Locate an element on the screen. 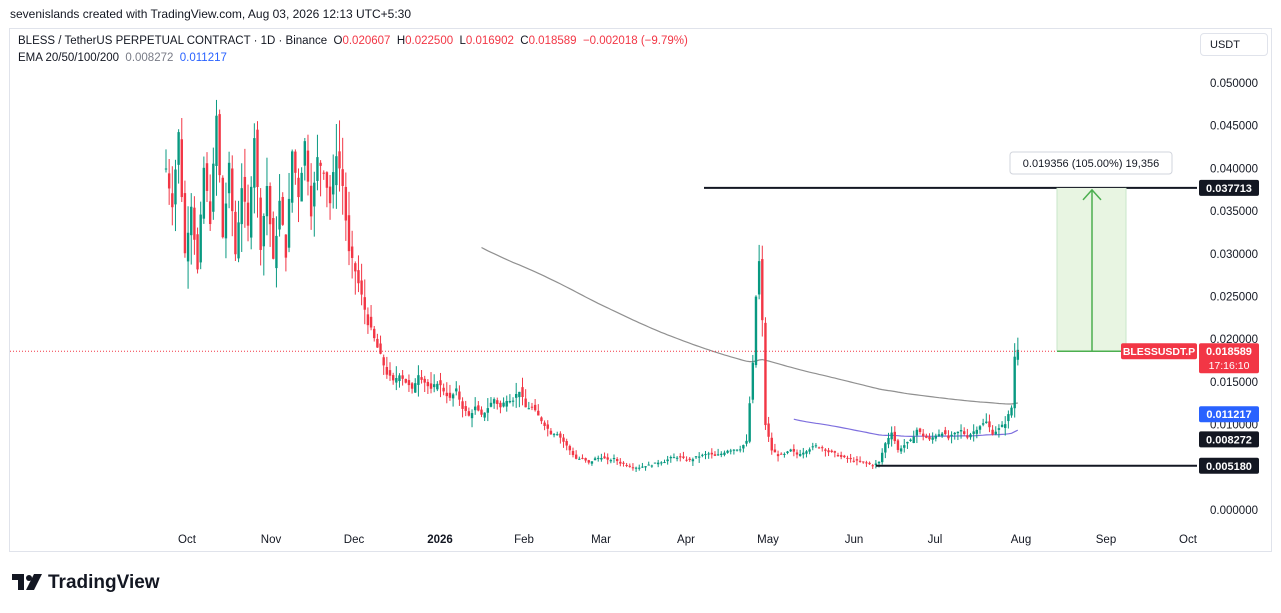 This screenshot has width=1281, height=613. tradingview-logo: TradingView is located at coordinates (86, 583).